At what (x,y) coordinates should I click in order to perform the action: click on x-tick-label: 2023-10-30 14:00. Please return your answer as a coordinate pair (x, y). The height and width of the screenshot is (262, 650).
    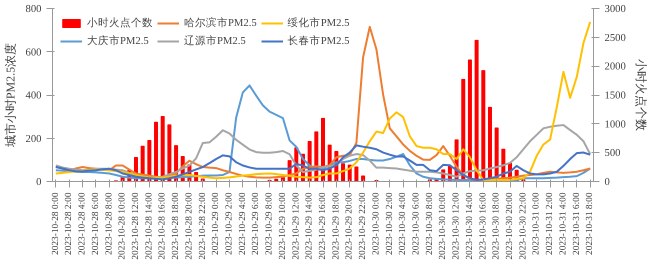
    Looking at the image, I should click on (469, 226).